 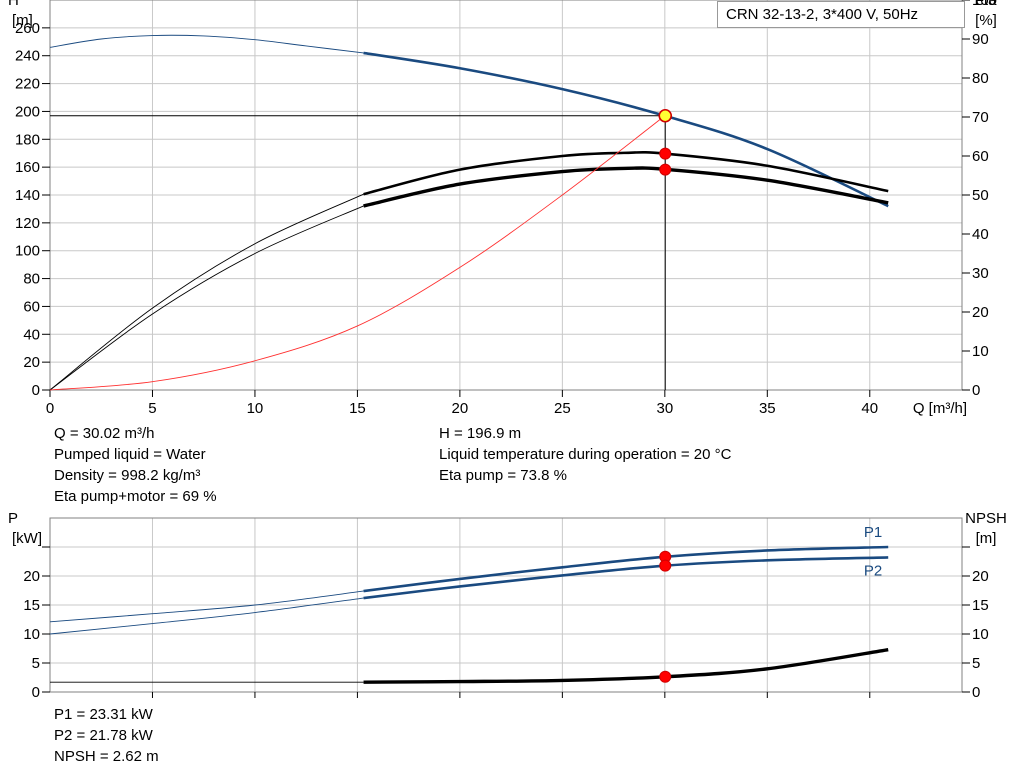 What do you see at coordinates (357, 408) in the screenshot?
I see `x-tick-label: 15` at bounding box center [357, 408].